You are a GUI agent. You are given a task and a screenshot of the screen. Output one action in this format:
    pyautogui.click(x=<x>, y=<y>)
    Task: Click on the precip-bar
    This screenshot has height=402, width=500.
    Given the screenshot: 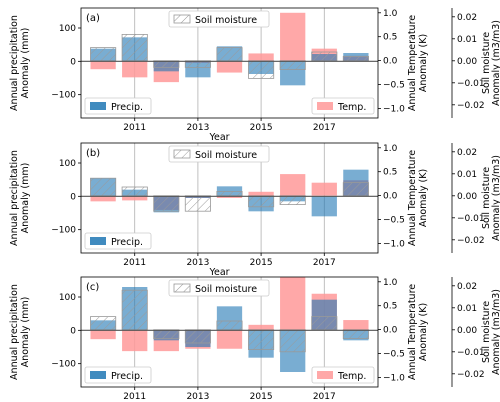 What is the action you would take?
    pyautogui.click(x=324, y=206)
    